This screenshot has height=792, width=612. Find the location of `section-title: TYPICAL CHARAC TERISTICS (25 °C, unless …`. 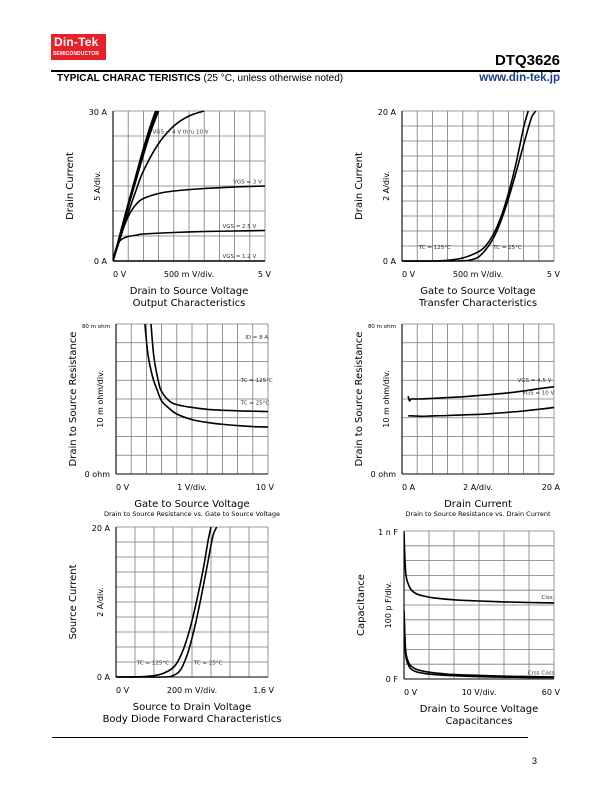

section-title: TYPICAL CHARAC TERISTICS (25 °C, unless … is located at coordinates (200, 78).